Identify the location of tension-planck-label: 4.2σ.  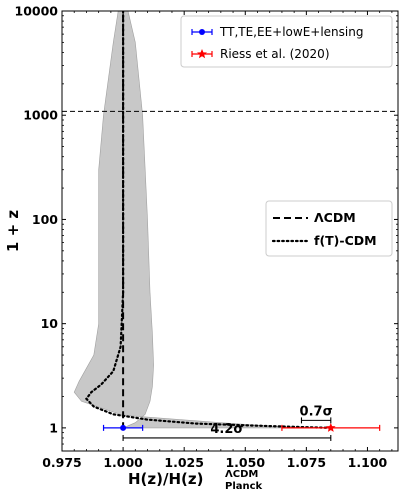
(226, 429).